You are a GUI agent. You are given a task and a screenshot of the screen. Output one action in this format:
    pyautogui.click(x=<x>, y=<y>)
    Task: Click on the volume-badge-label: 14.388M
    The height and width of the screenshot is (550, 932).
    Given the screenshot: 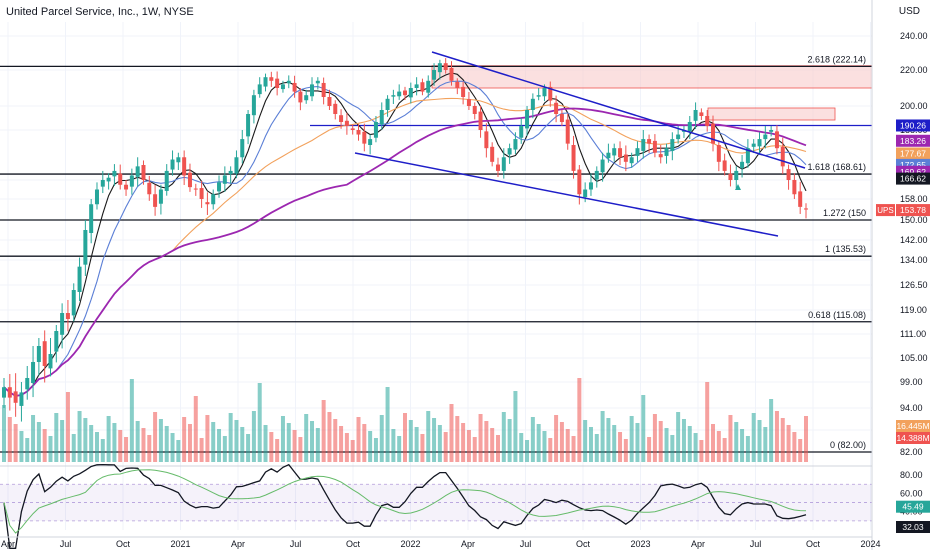 What is the action you would take?
    pyautogui.click(x=912, y=438)
    